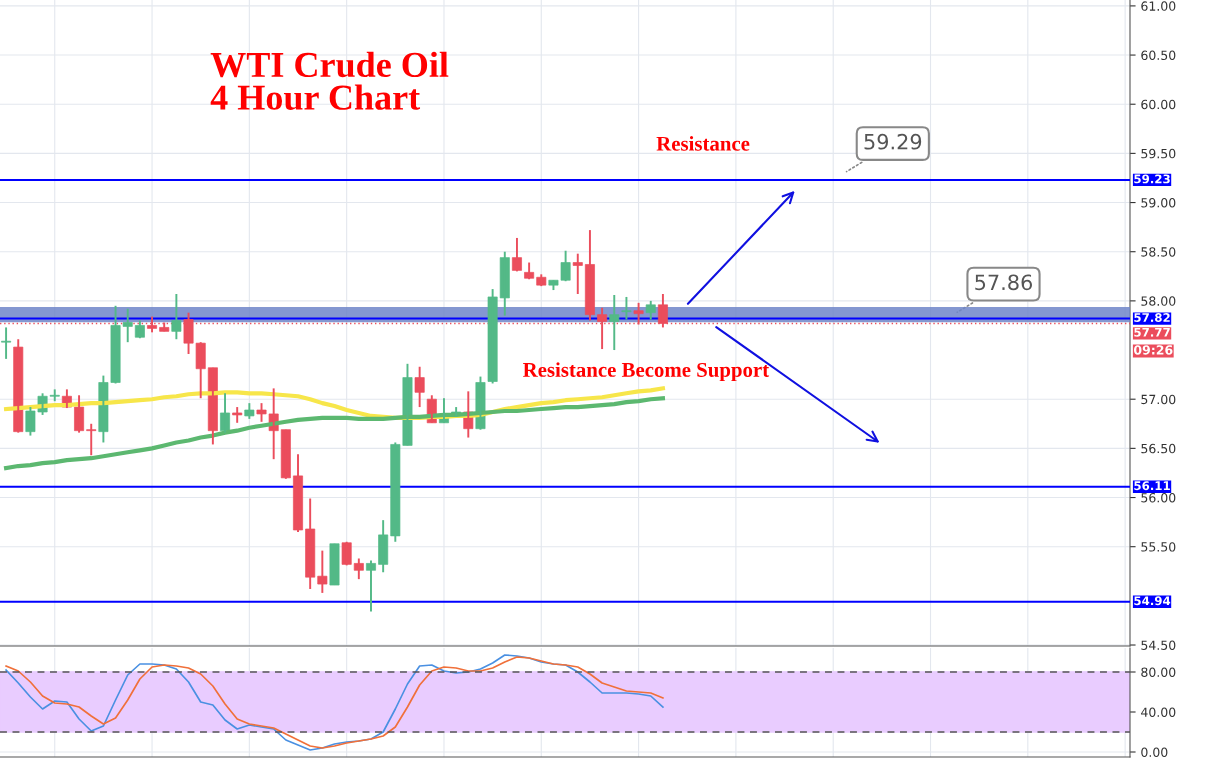 Image resolution: width=1209 pixels, height=759 pixels. Describe the element at coordinates (334, 433) in the screenshot. I see `line-series` at that location.